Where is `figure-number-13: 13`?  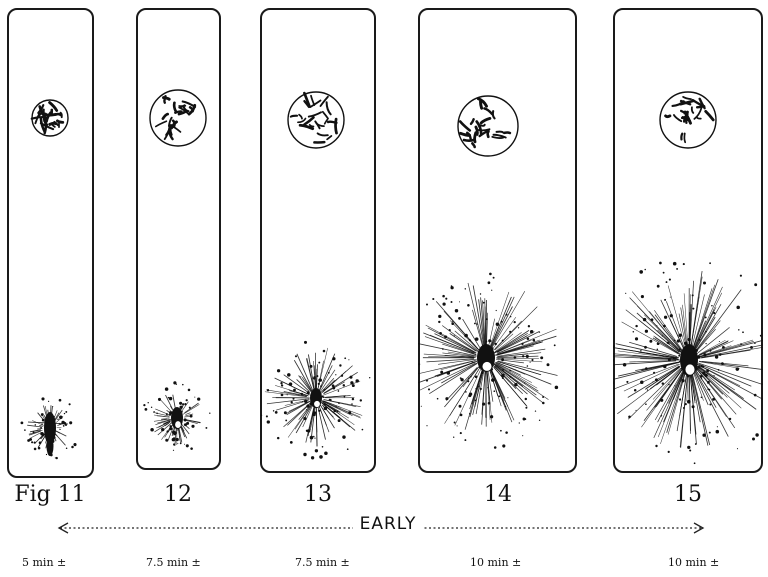
figure-number-13: 13 is located at coordinates (318, 494).